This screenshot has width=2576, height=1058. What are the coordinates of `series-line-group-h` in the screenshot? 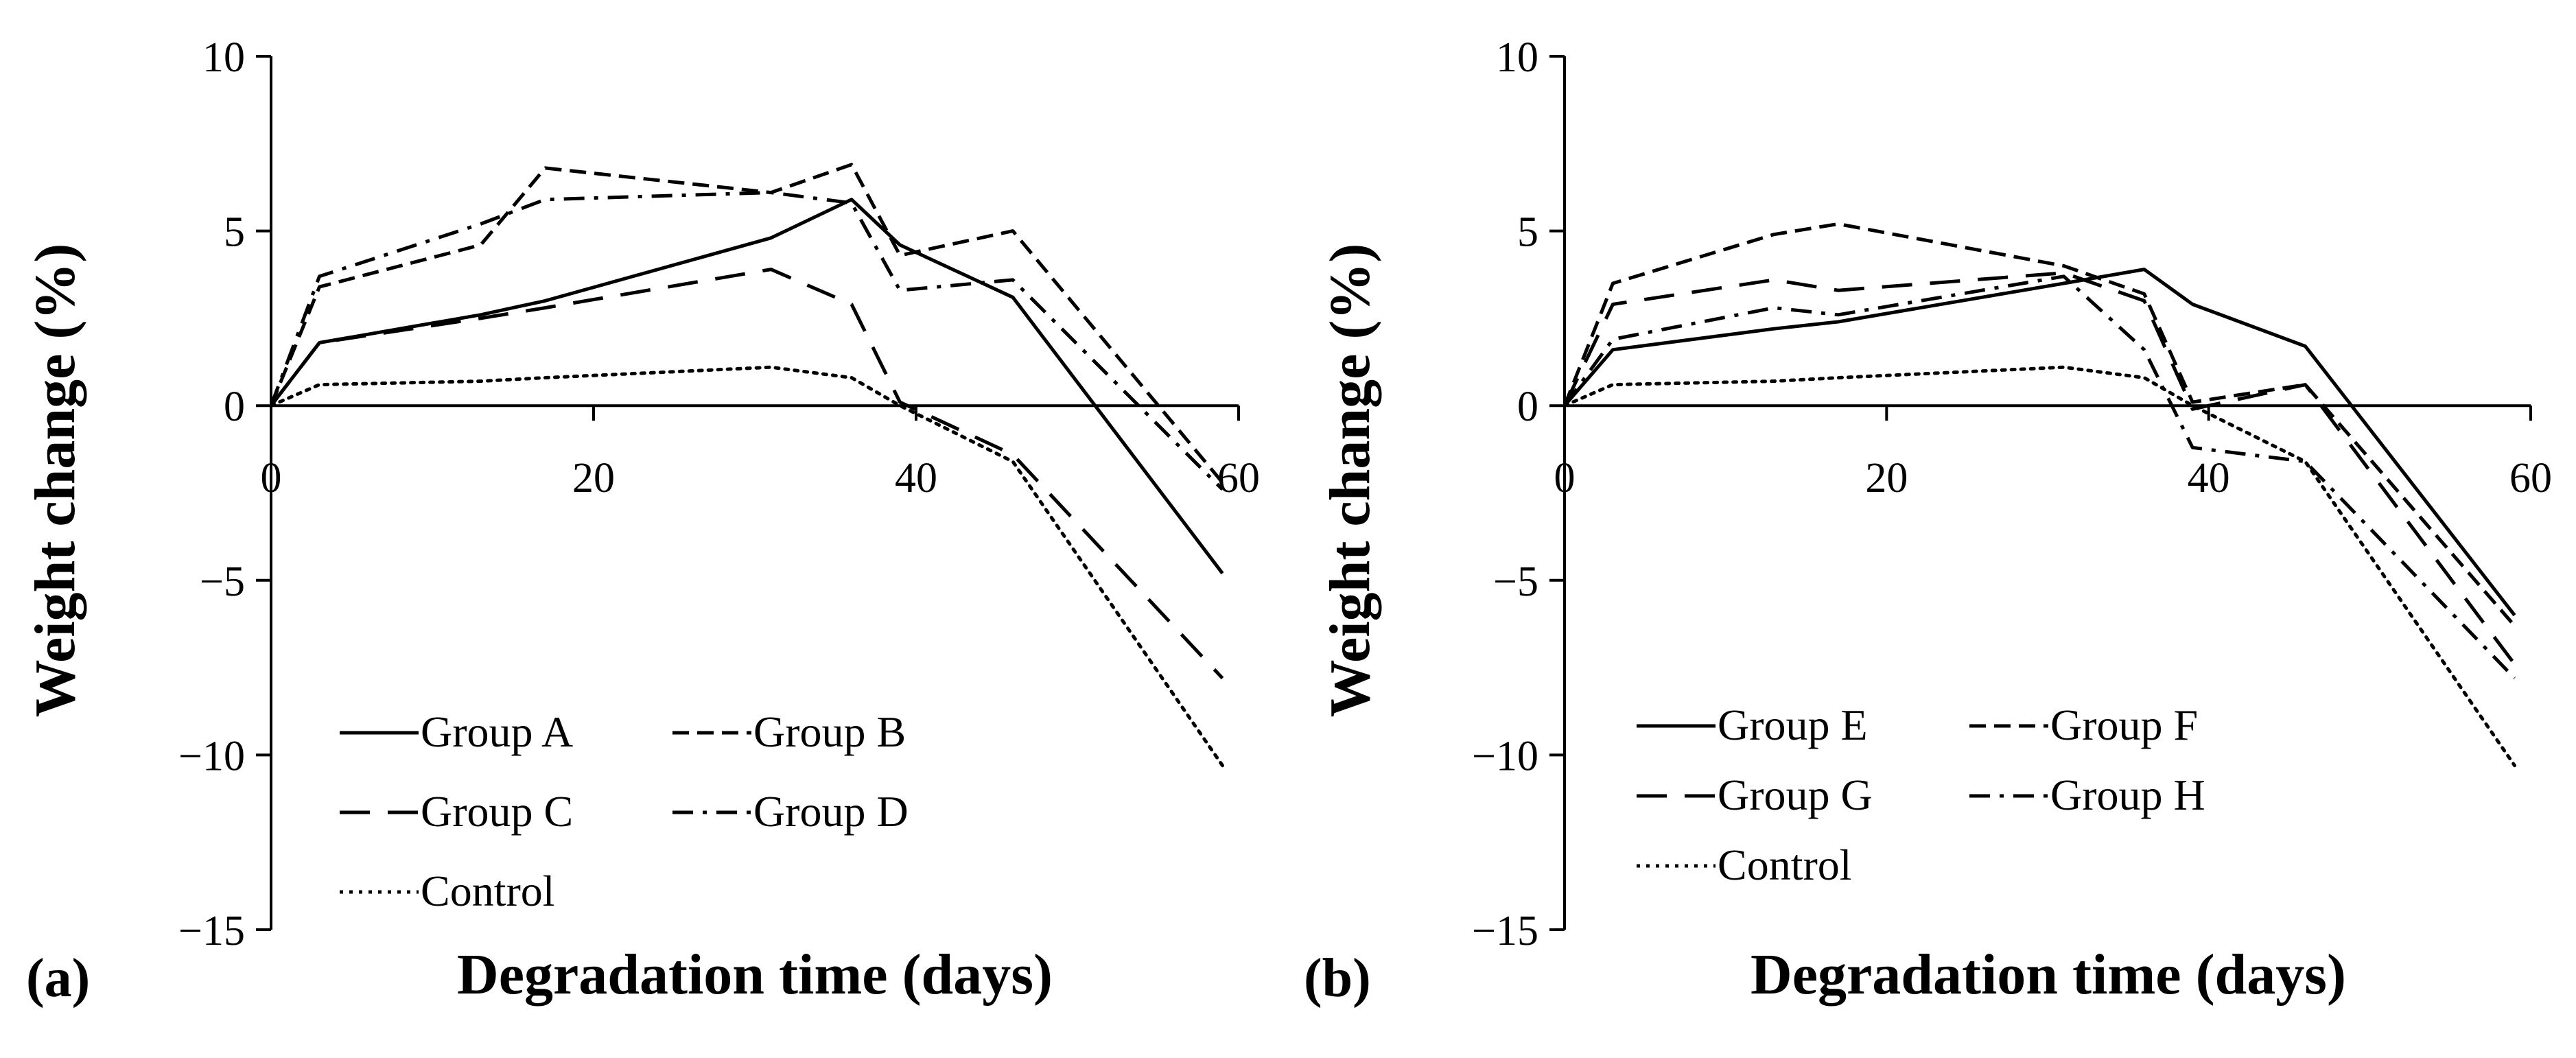 It's located at (2039, 477).